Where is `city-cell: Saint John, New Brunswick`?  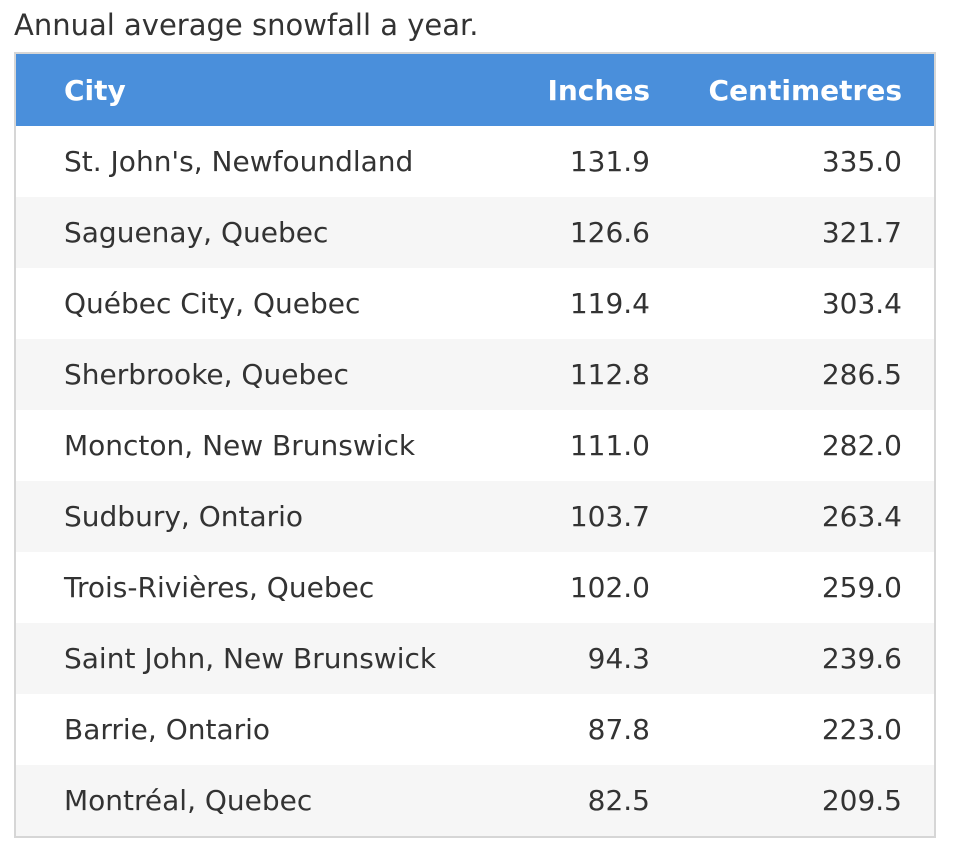 city-cell: Saint John, New Brunswick is located at coordinates (257, 658).